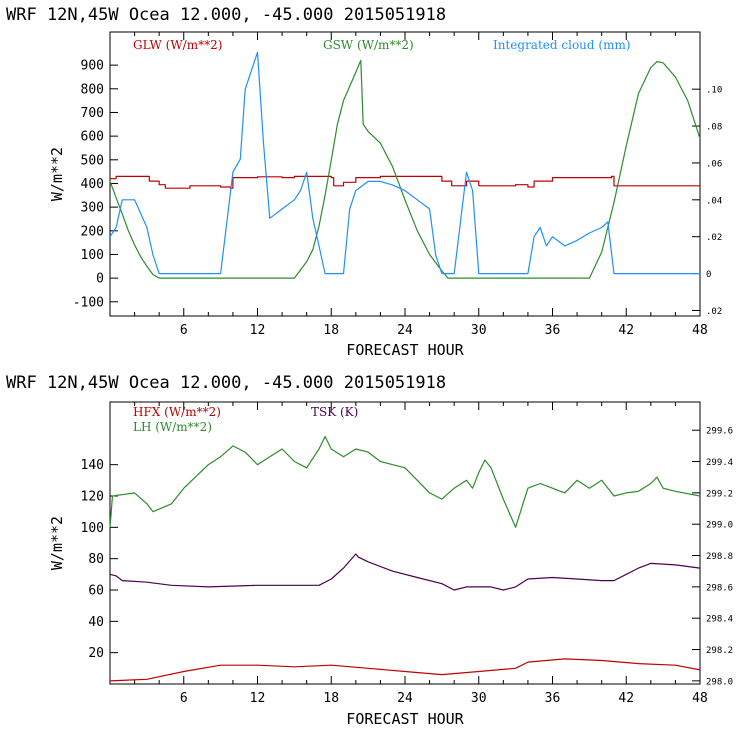 This screenshot has width=740, height=740. What do you see at coordinates (719, 557) in the screenshot?
I see `chart2-y2-tick-label: 298.8` at bounding box center [719, 557].